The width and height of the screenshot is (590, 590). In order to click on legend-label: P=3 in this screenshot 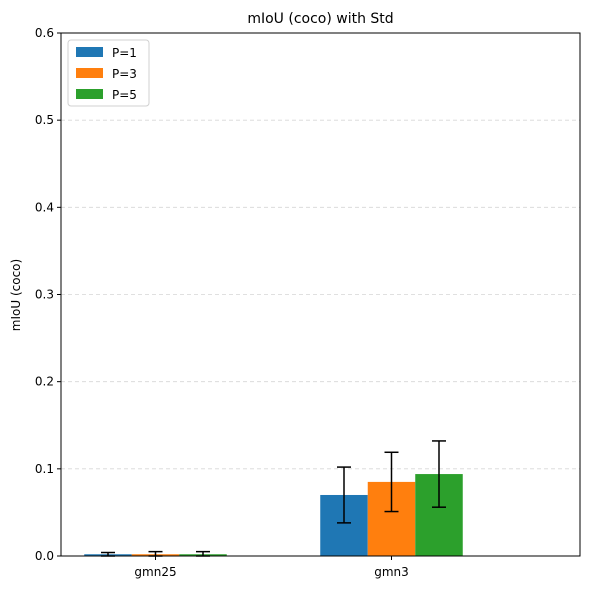, I will do `click(124, 74)`.